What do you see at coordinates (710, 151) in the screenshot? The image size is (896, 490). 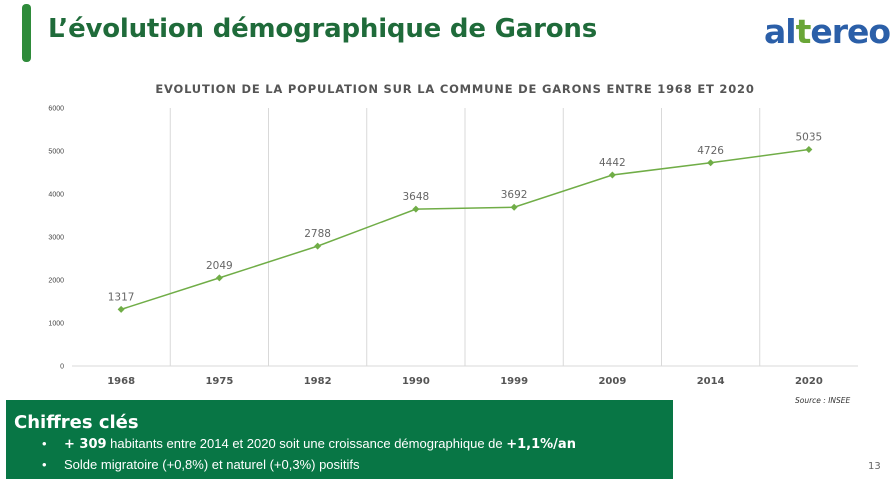 I see `data-label: 4726` at bounding box center [710, 151].